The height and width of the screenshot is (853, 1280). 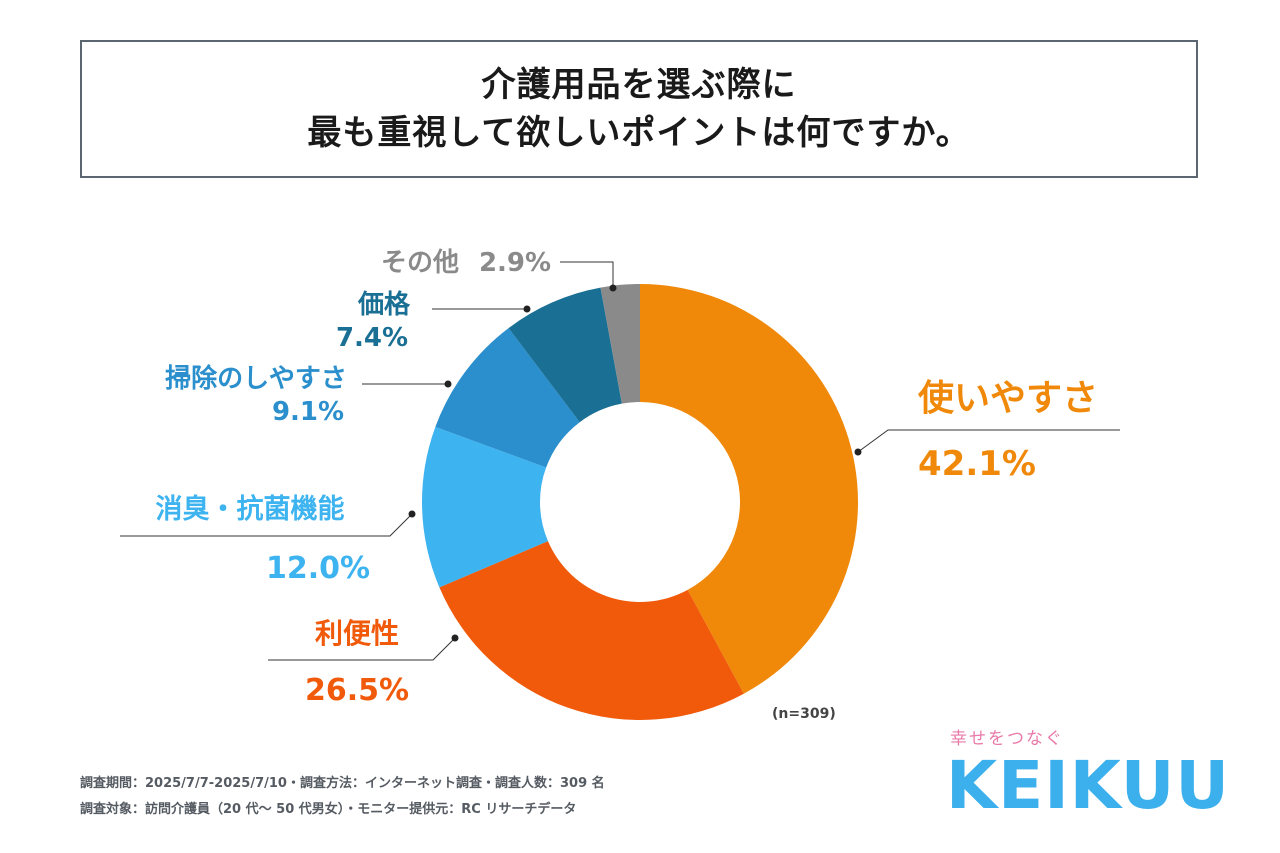 I want to click on title-box: 介護用品を選ぶ際に 最も重視して欲しいポイントは何ですか。, so click(x=639, y=109).